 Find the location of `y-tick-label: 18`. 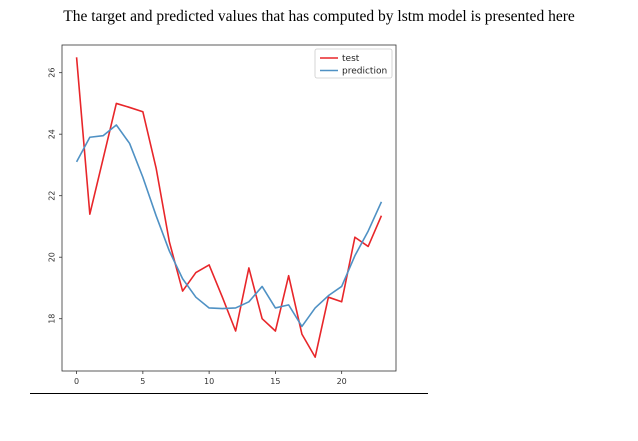

y-tick-label: 18 is located at coordinates (52, 319).